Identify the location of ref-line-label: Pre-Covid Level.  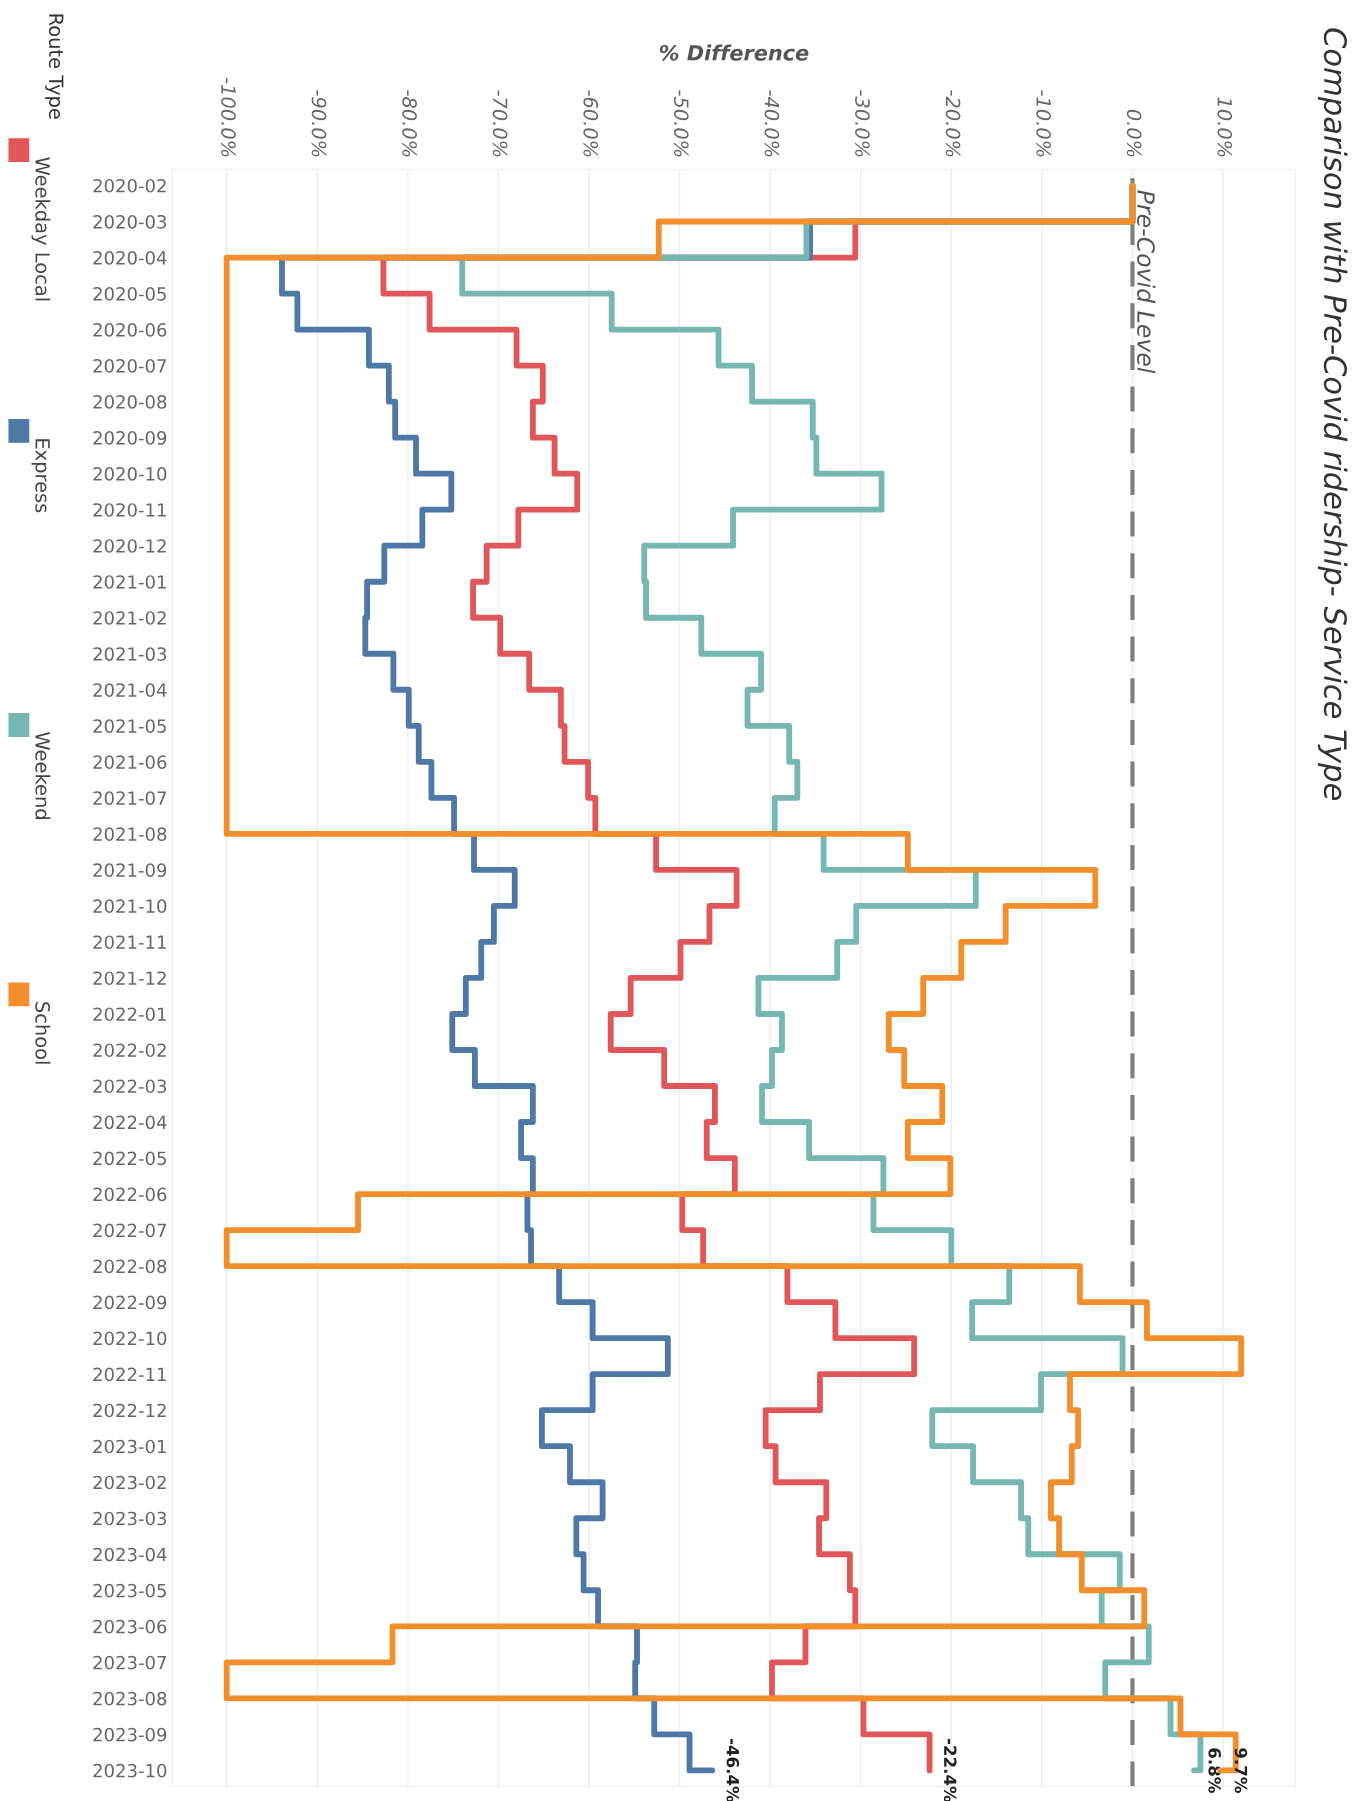
(1146, 282).